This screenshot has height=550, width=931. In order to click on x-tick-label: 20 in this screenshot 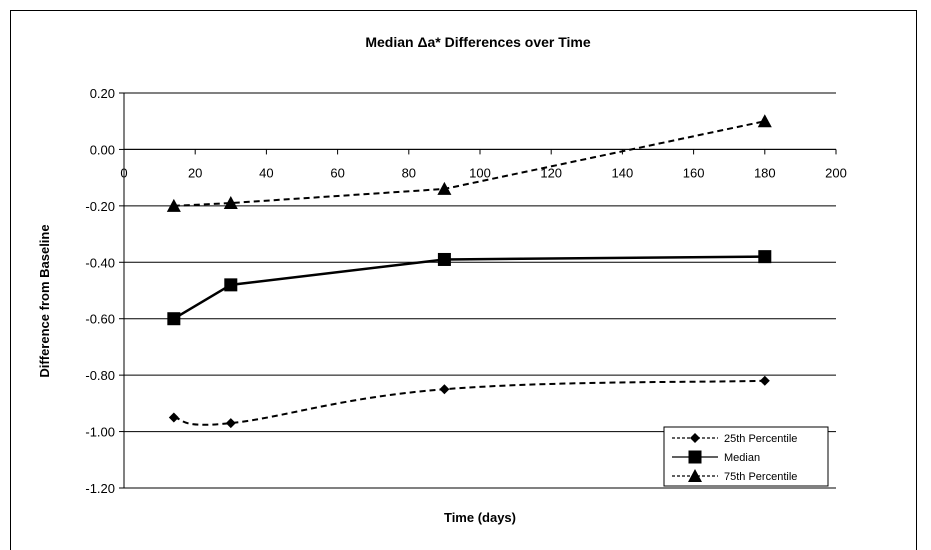, I will do `click(195, 172)`.